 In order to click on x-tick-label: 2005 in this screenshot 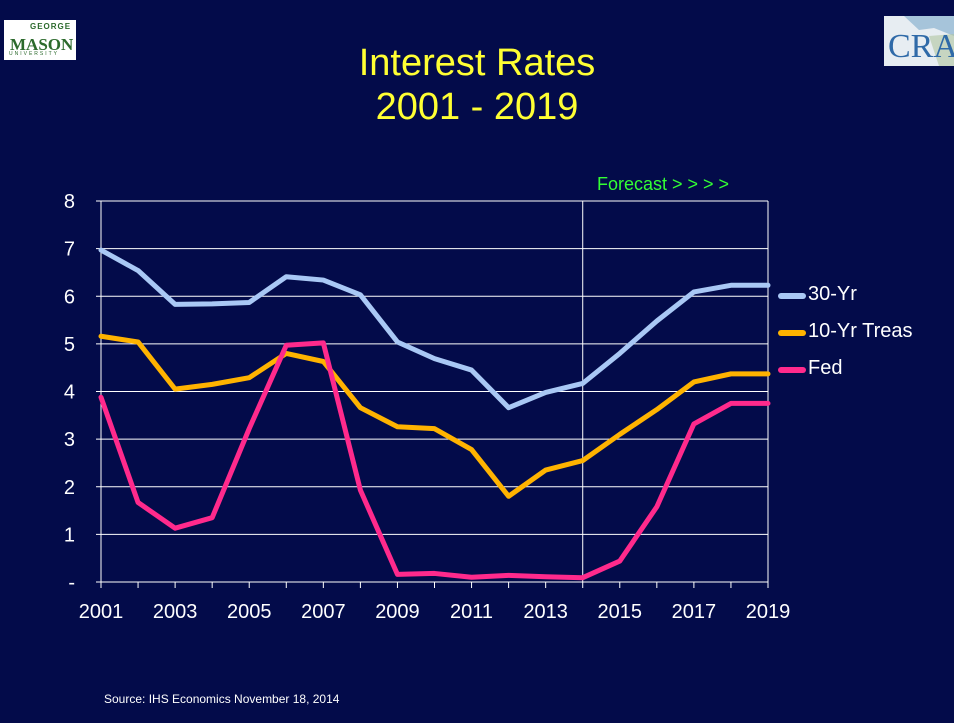, I will do `click(249, 612)`.